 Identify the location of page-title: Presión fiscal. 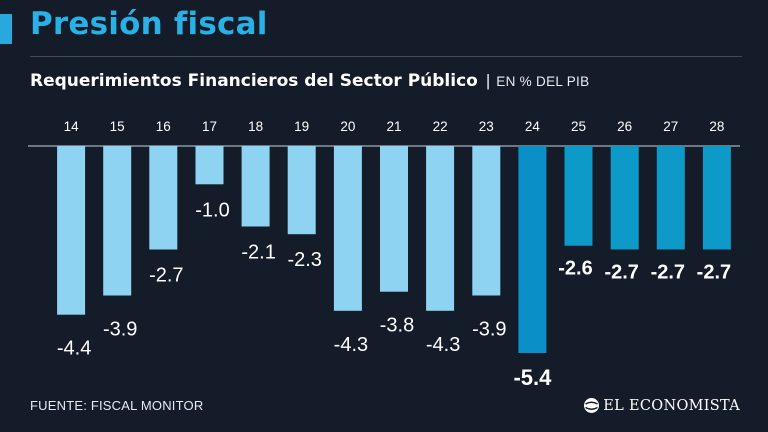
(149, 24).